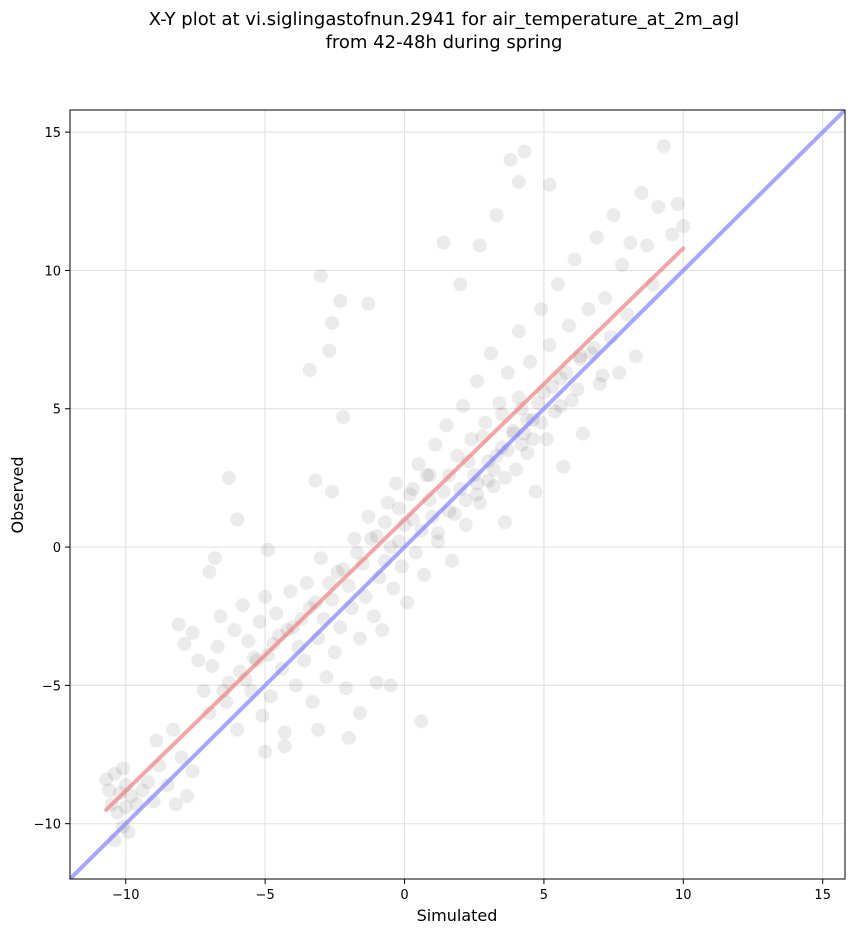 This screenshot has height=938, width=854. Describe the element at coordinates (17, 495) in the screenshot. I see `y-axis-label: Observed` at that location.